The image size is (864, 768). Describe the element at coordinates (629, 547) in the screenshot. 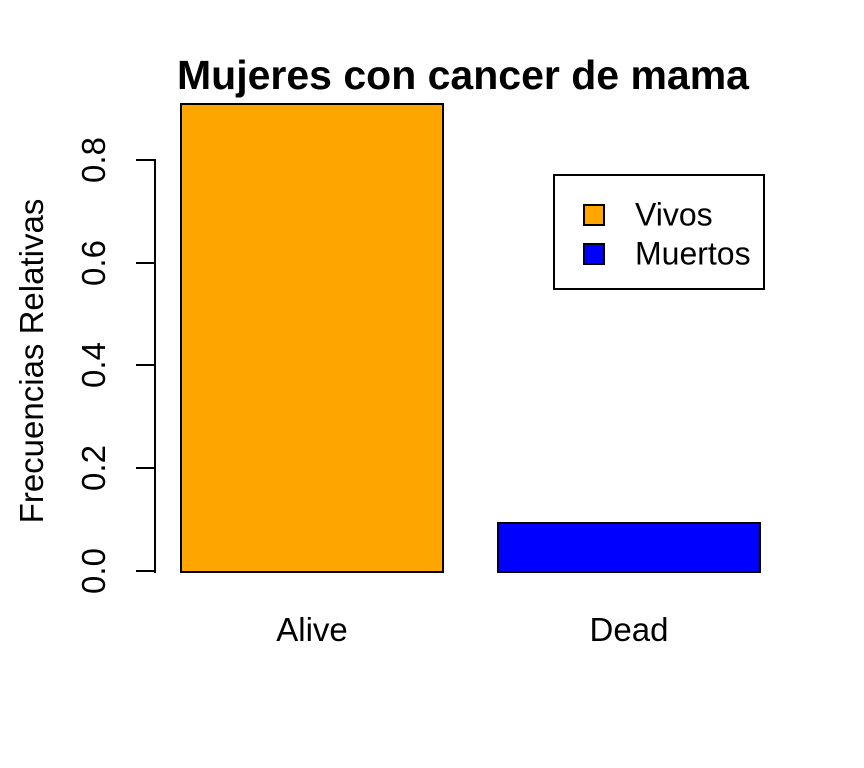

I see `bar-dead` at that location.